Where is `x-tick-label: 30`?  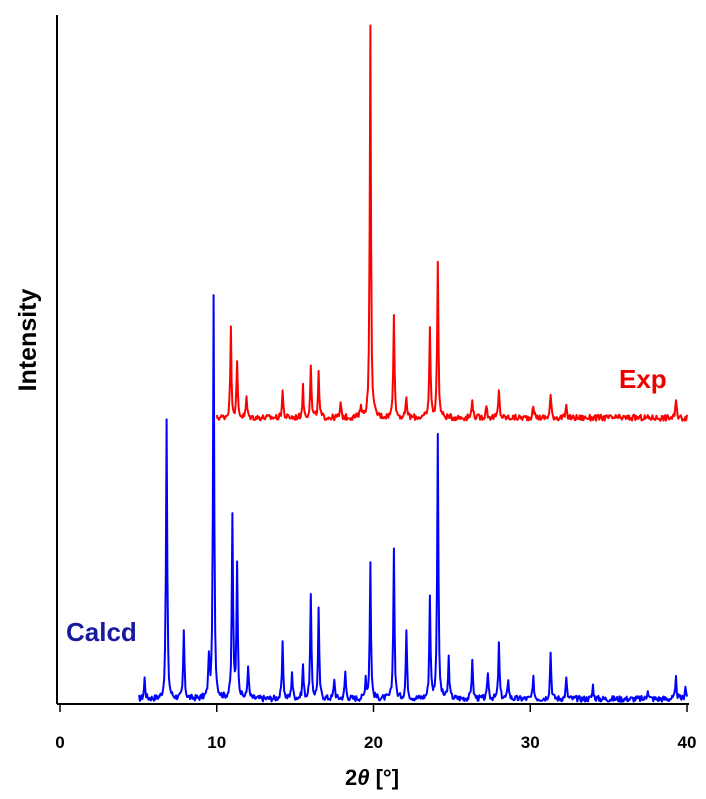 x-tick-label: 30 is located at coordinates (530, 742).